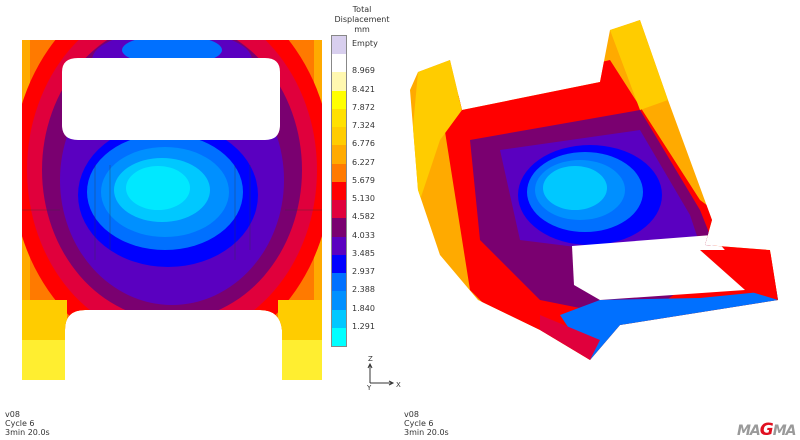  Describe the element at coordinates (398, 385) in the screenshot. I see `axis-x-label: X` at that location.